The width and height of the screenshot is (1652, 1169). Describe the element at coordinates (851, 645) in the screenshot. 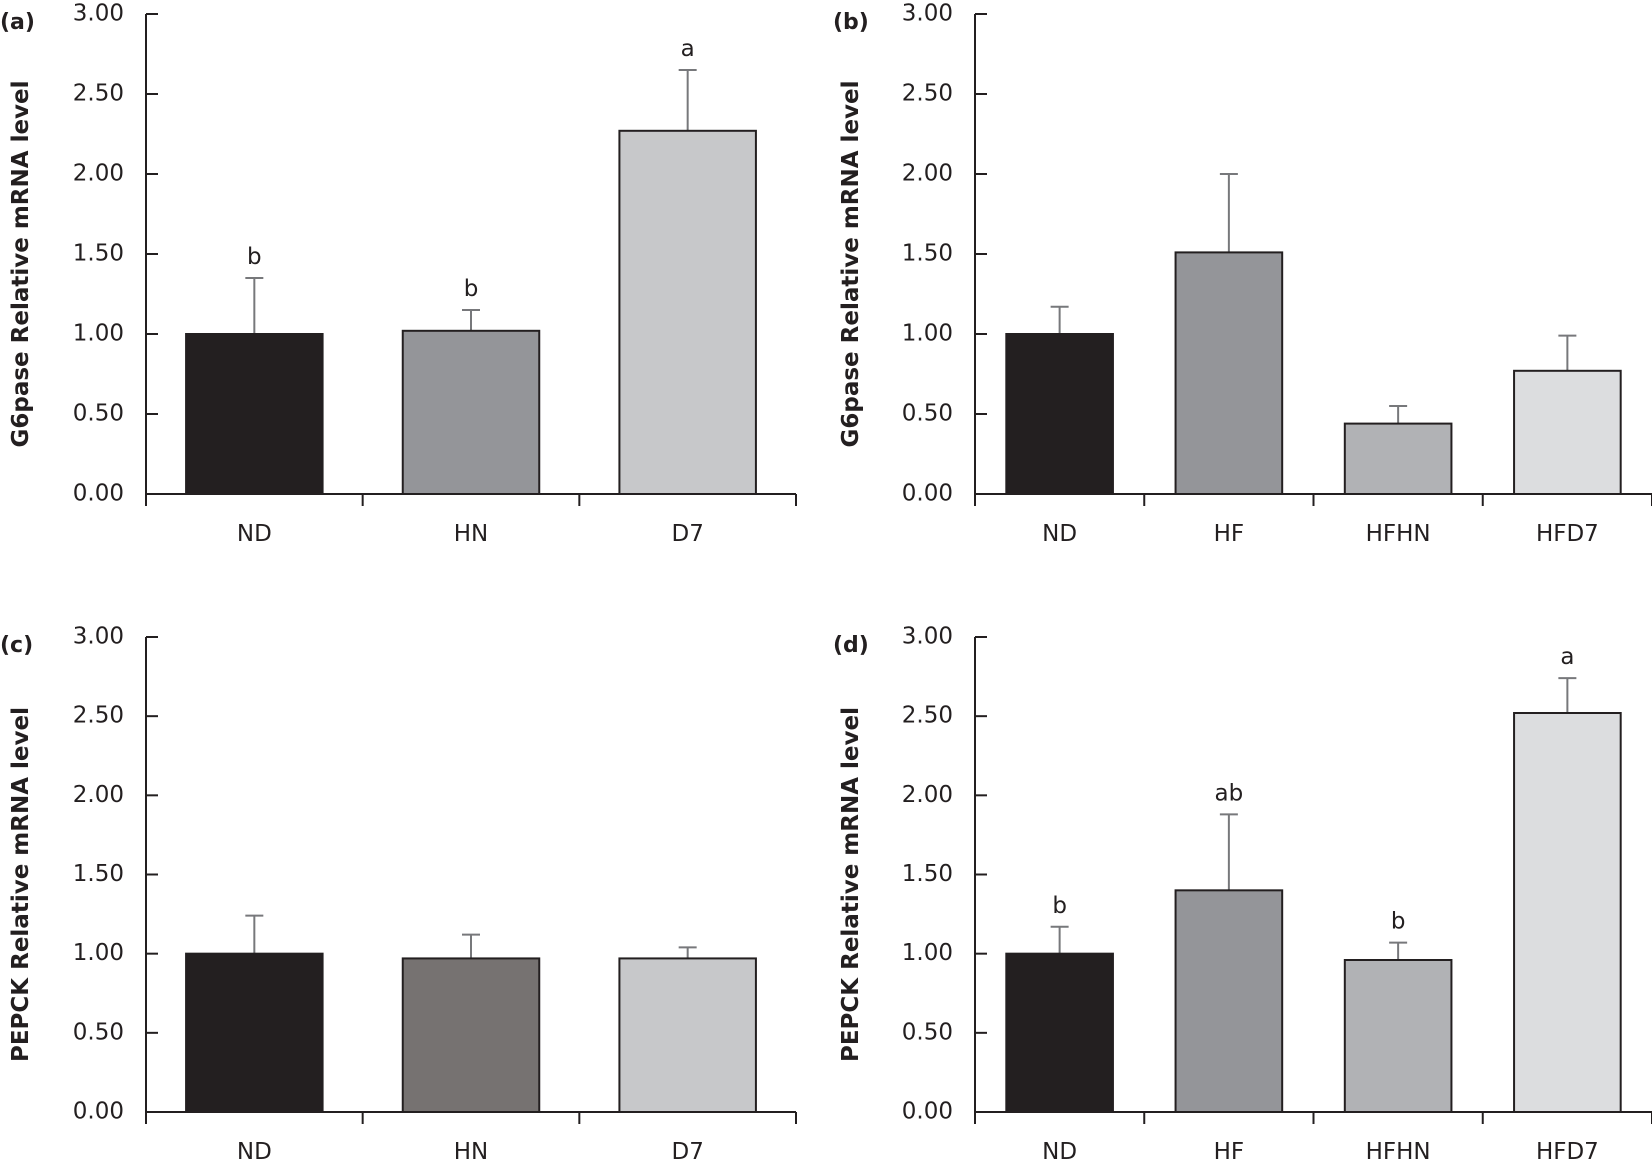

I see `panel-label: (d)` at that location.